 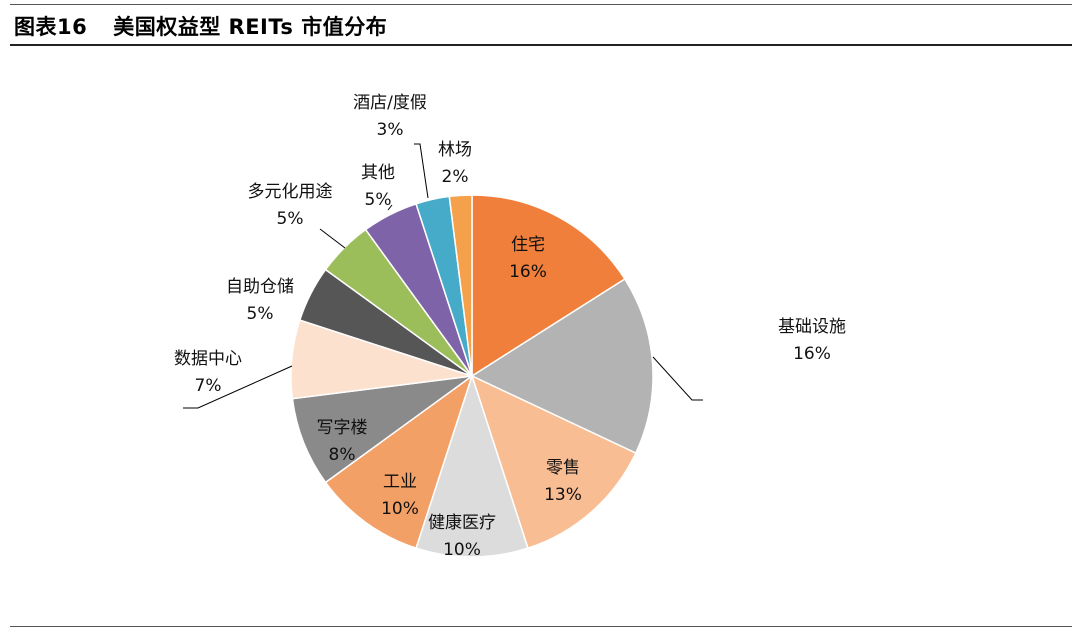 What do you see at coordinates (563, 495) in the screenshot?
I see `slice-value-3: 13%` at bounding box center [563, 495].